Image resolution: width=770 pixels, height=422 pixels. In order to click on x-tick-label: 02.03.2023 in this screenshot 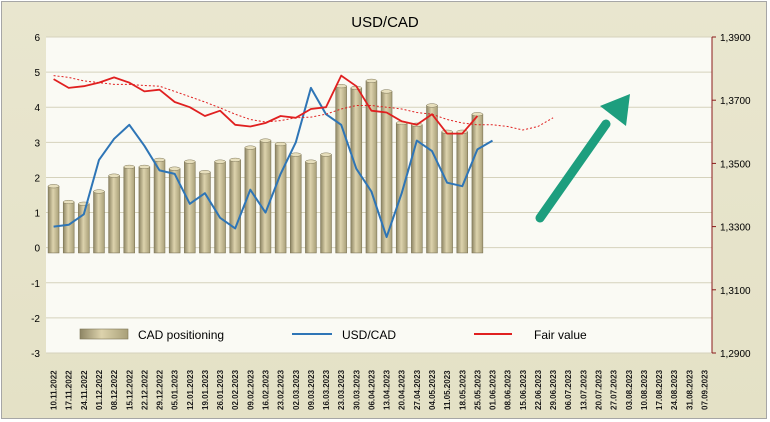, I will do `click(296, 389)`.